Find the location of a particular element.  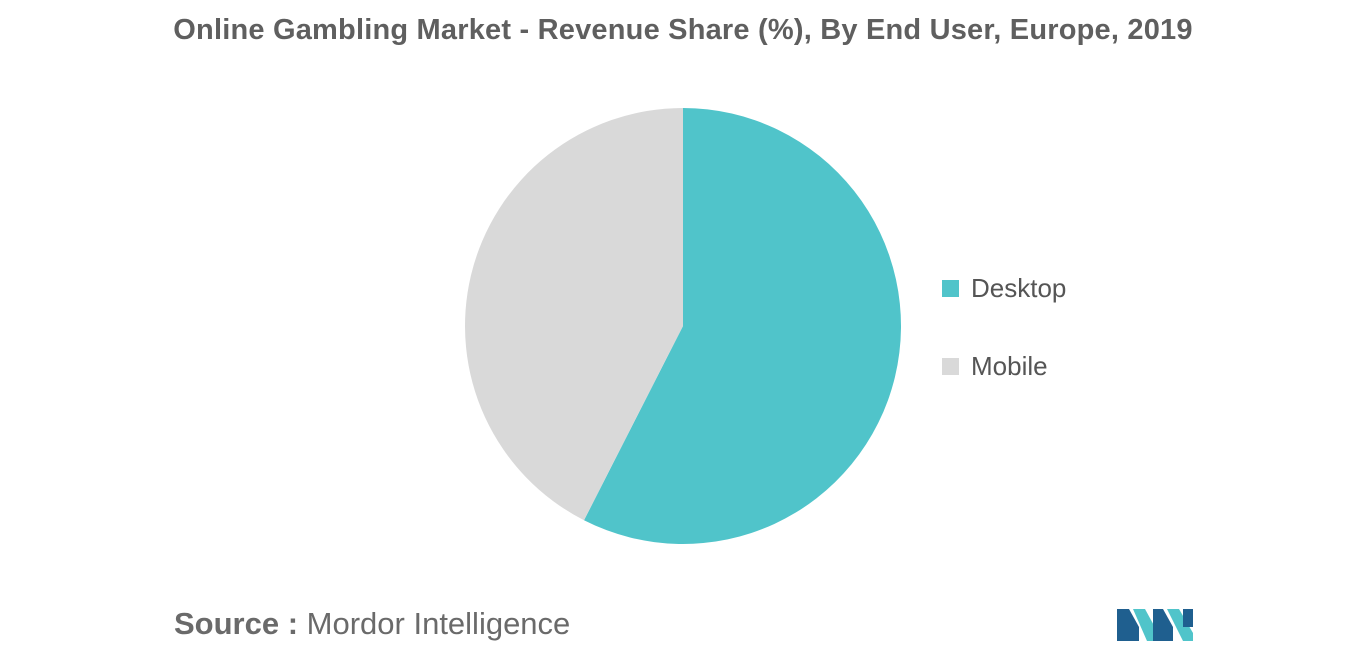

mordor-intelligence-logo-icon is located at coordinates (1155, 625).